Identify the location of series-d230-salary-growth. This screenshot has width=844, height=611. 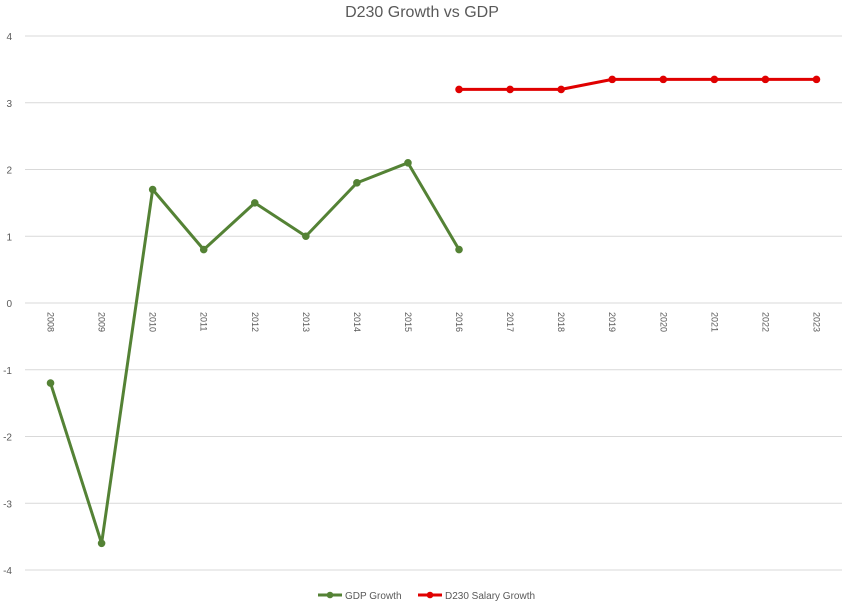
(638, 84).